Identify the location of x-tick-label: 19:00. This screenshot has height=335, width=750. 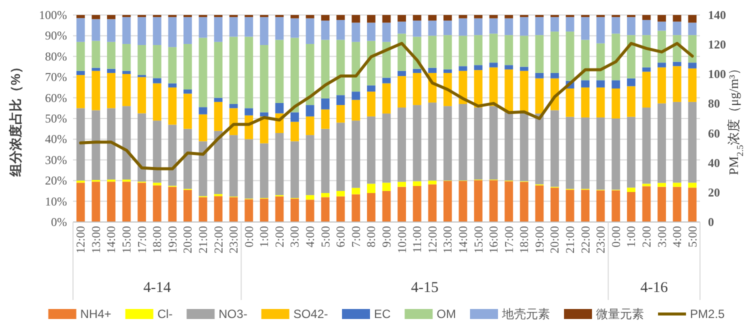
(539, 240).